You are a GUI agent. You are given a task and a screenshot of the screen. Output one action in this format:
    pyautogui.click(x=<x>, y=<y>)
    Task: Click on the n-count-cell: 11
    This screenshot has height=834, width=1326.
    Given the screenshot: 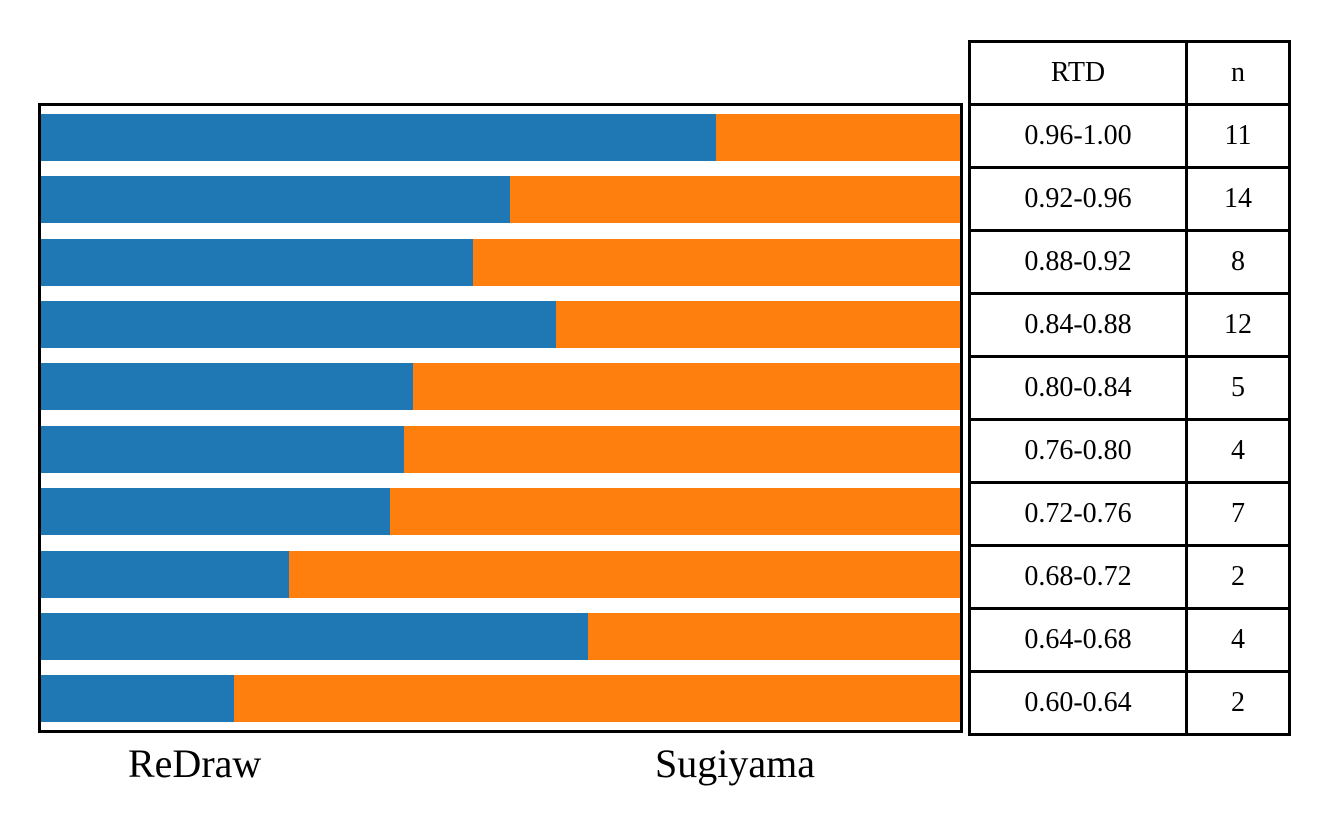 What is the action you would take?
    pyautogui.click(x=1238, y=136)
    